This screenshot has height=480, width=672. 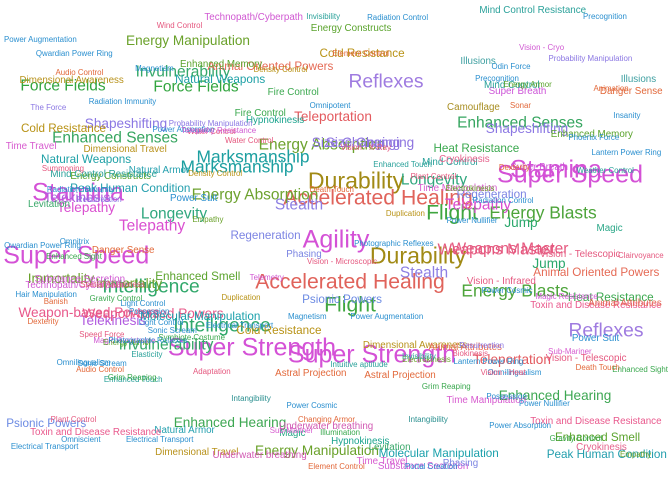 I want to click on cloud-word: Grim Reaping, so click(x=132, y=378).